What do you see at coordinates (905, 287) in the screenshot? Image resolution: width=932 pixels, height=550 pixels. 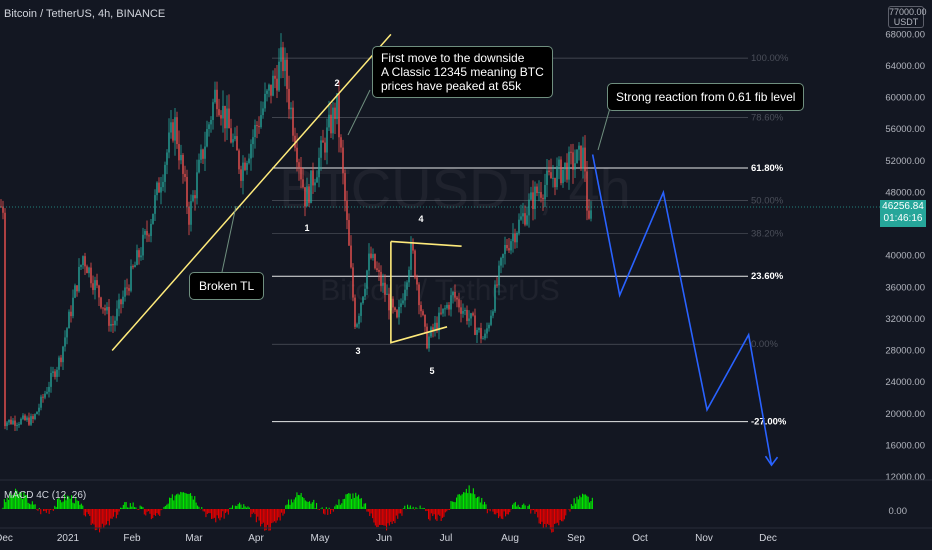 I see `price-tick-label: 36000.00` at bounding box center [905, 287].